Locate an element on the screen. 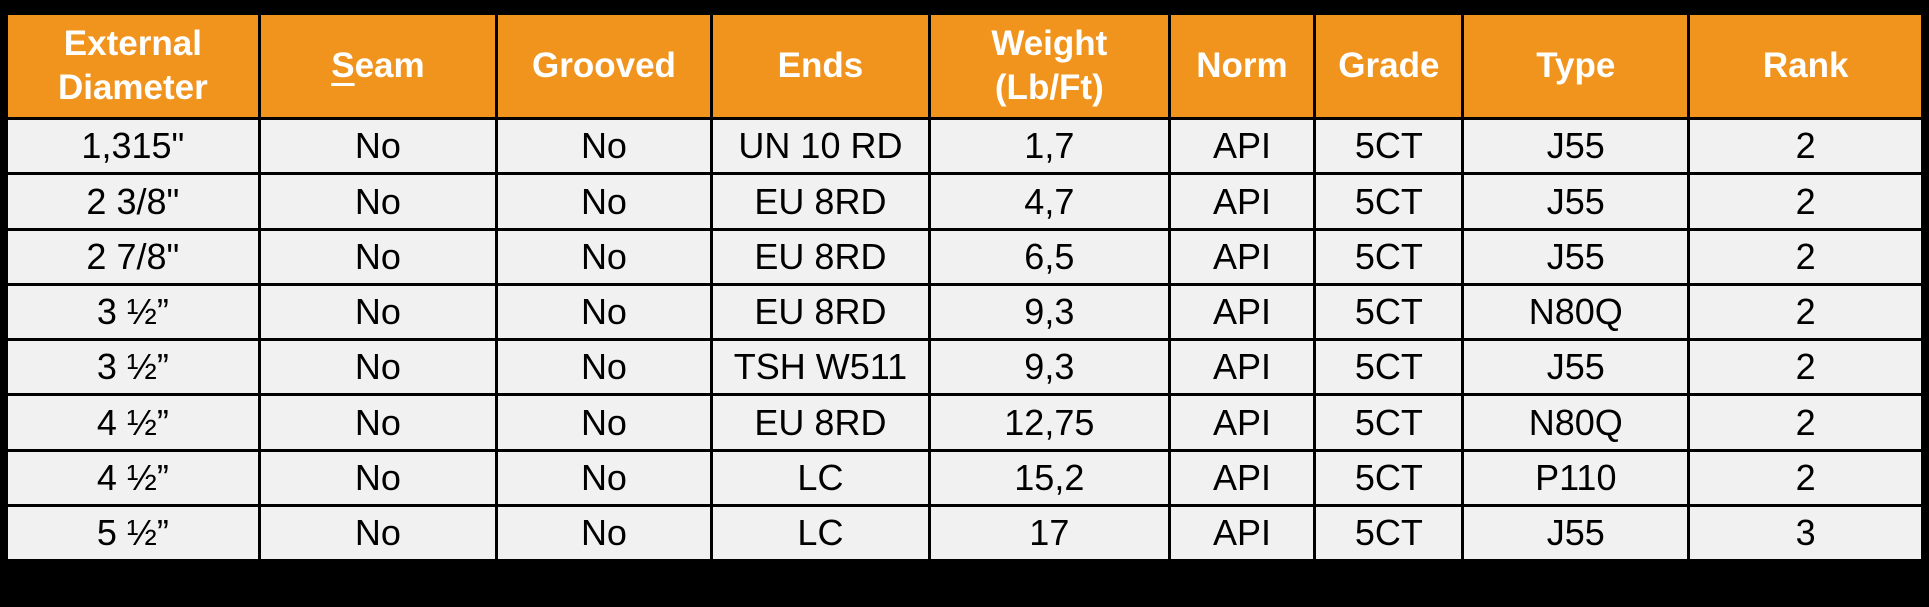 The width and height of the screenshot is (1929, 607). header-cell-norm: Norm is located at coordinates (1242, 66).